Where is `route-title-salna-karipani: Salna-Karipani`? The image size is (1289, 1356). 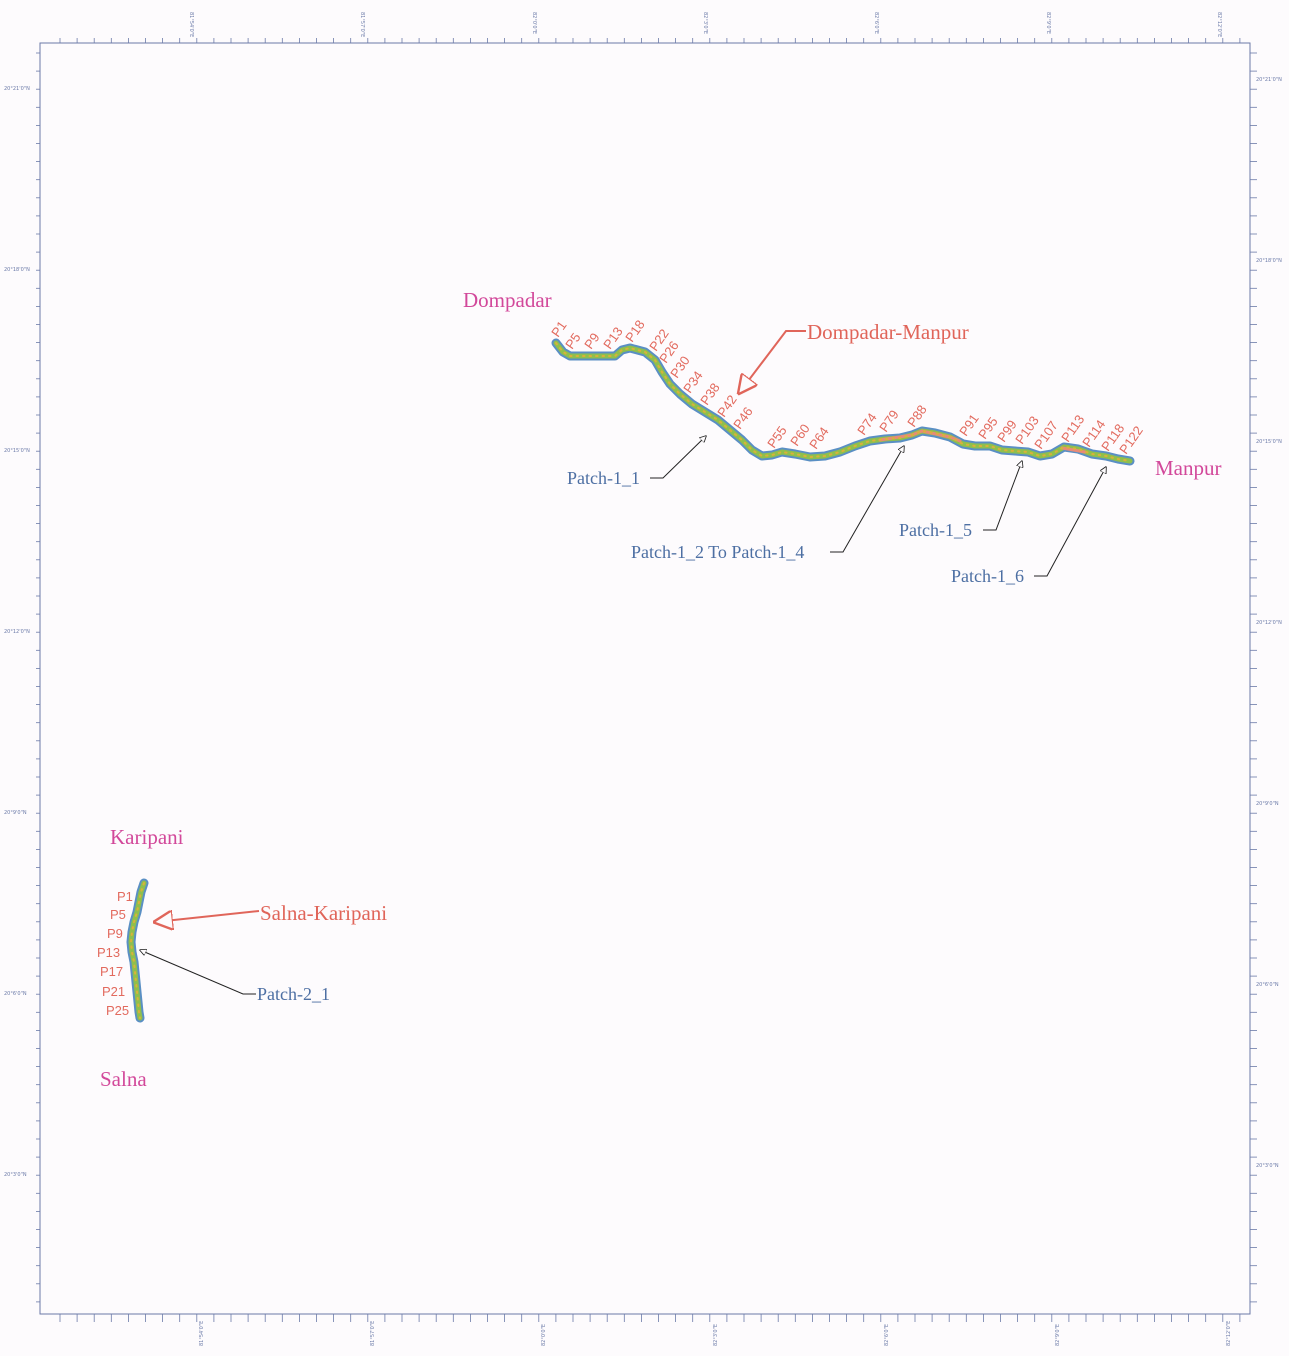
route-title-salna-karipani: Salna-Karipani is located at coordinates (323, 913).